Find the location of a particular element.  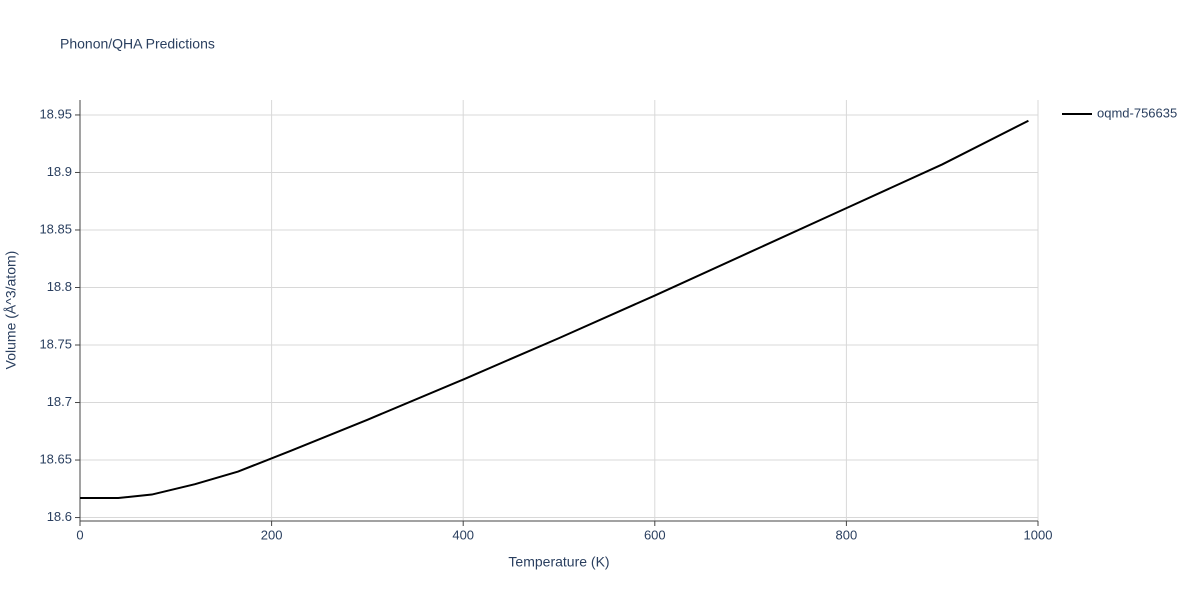

y-tick-label: 18.9 is located at coordinates (59, 171).